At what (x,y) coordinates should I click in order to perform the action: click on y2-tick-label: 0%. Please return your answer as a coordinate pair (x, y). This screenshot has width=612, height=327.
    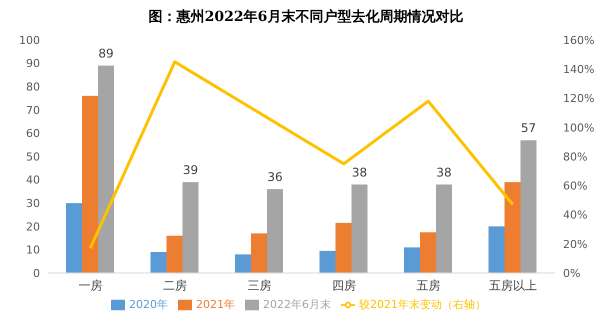
    Looking at the image, I should click on (571, 273).